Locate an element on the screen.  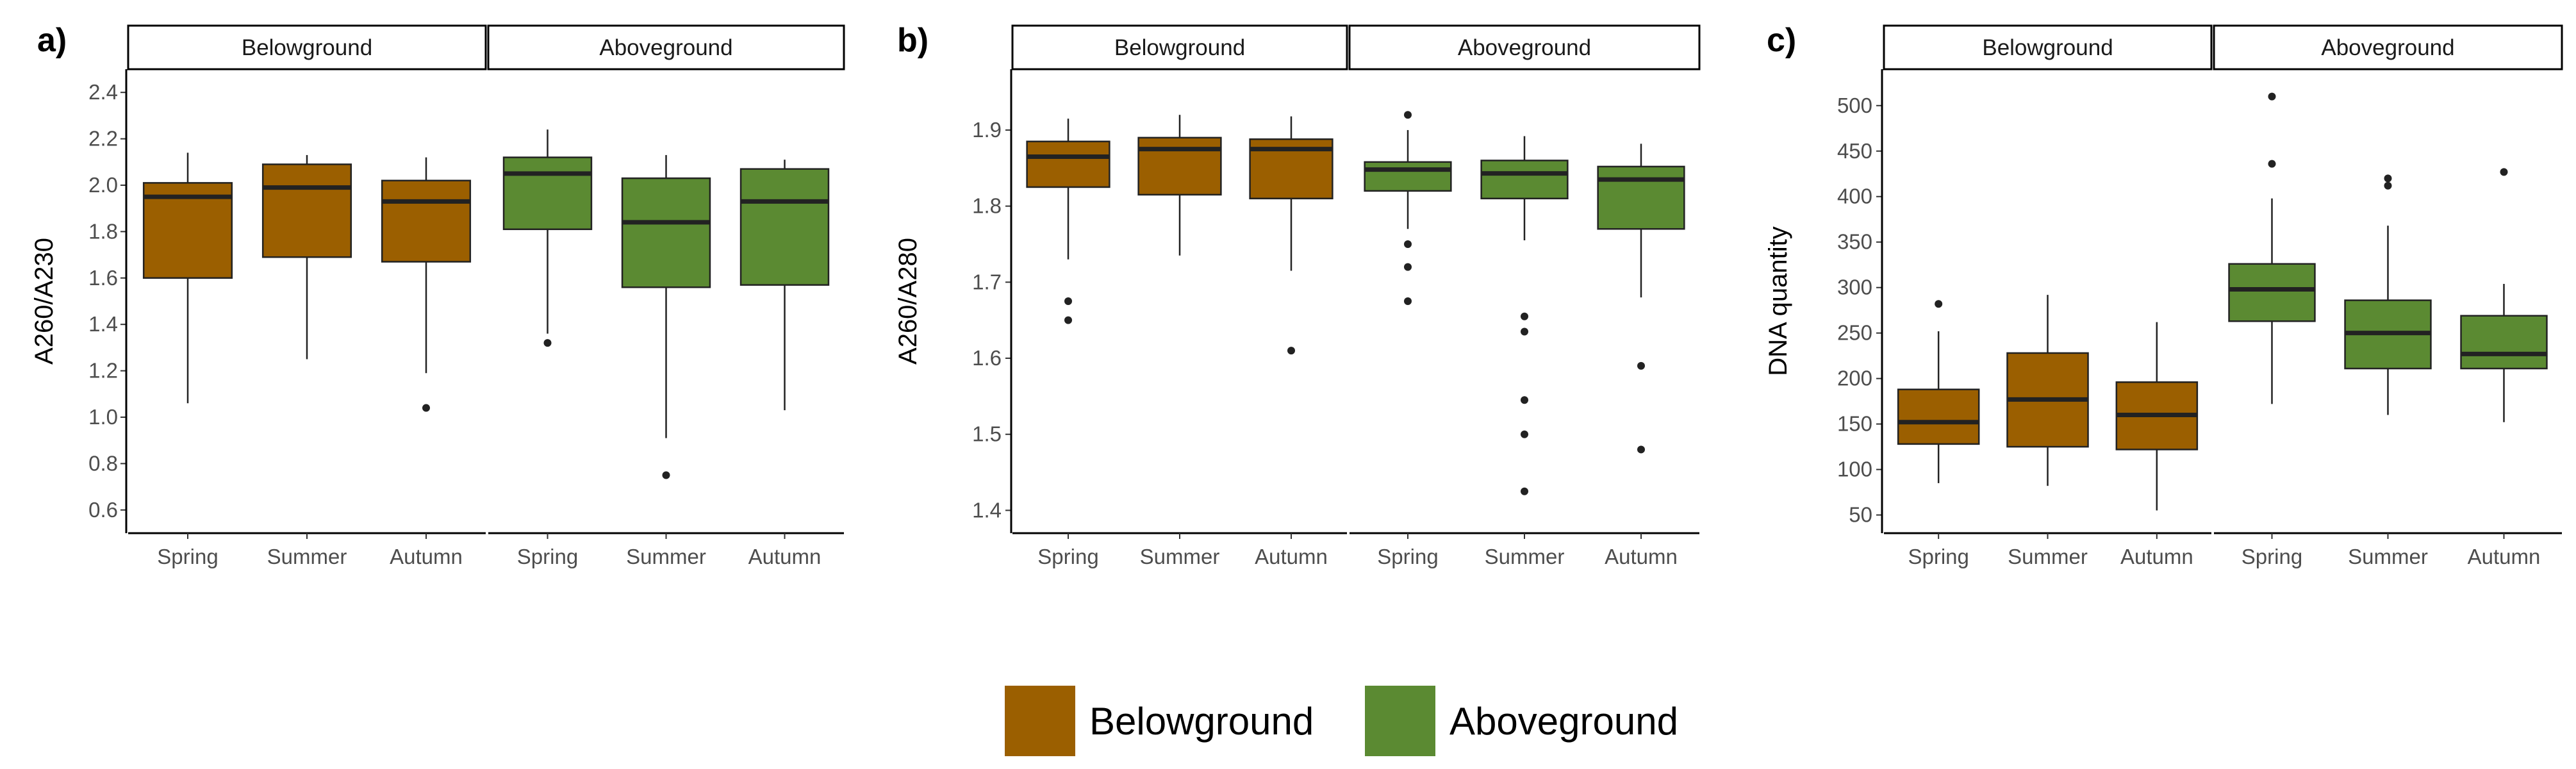
y-tick-label: 450 is located at coordinates (1854, 151).